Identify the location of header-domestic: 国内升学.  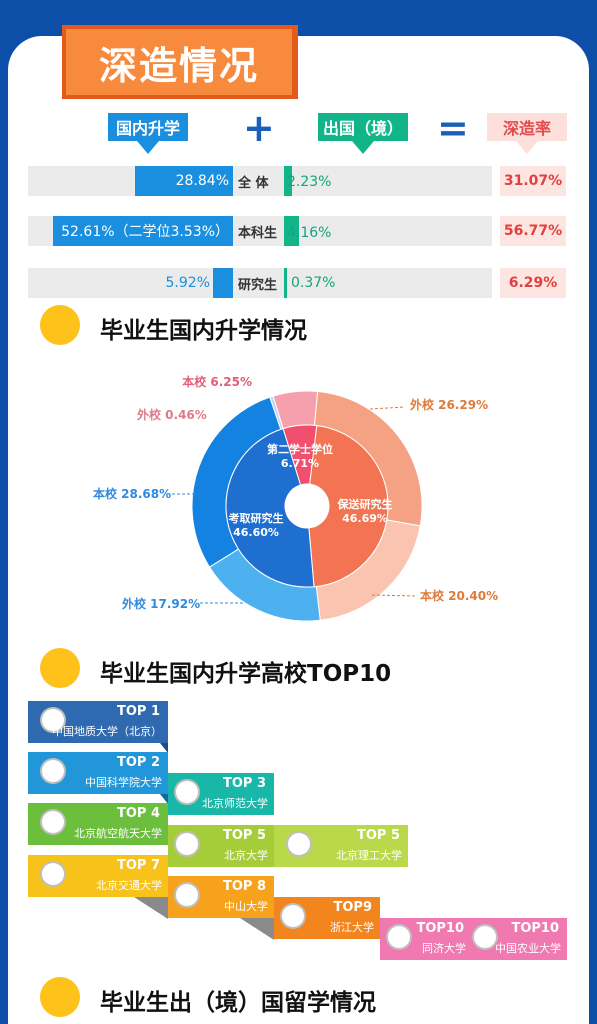
(148, 127).